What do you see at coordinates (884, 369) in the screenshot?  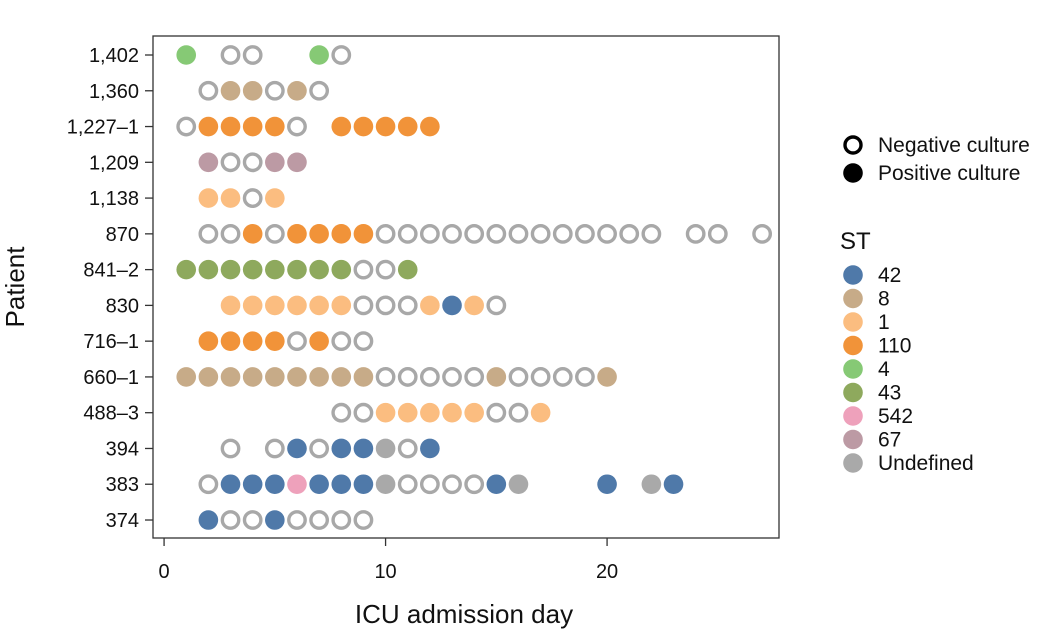 I see `st-legend-label: 4` at bounding box center [884, 369].